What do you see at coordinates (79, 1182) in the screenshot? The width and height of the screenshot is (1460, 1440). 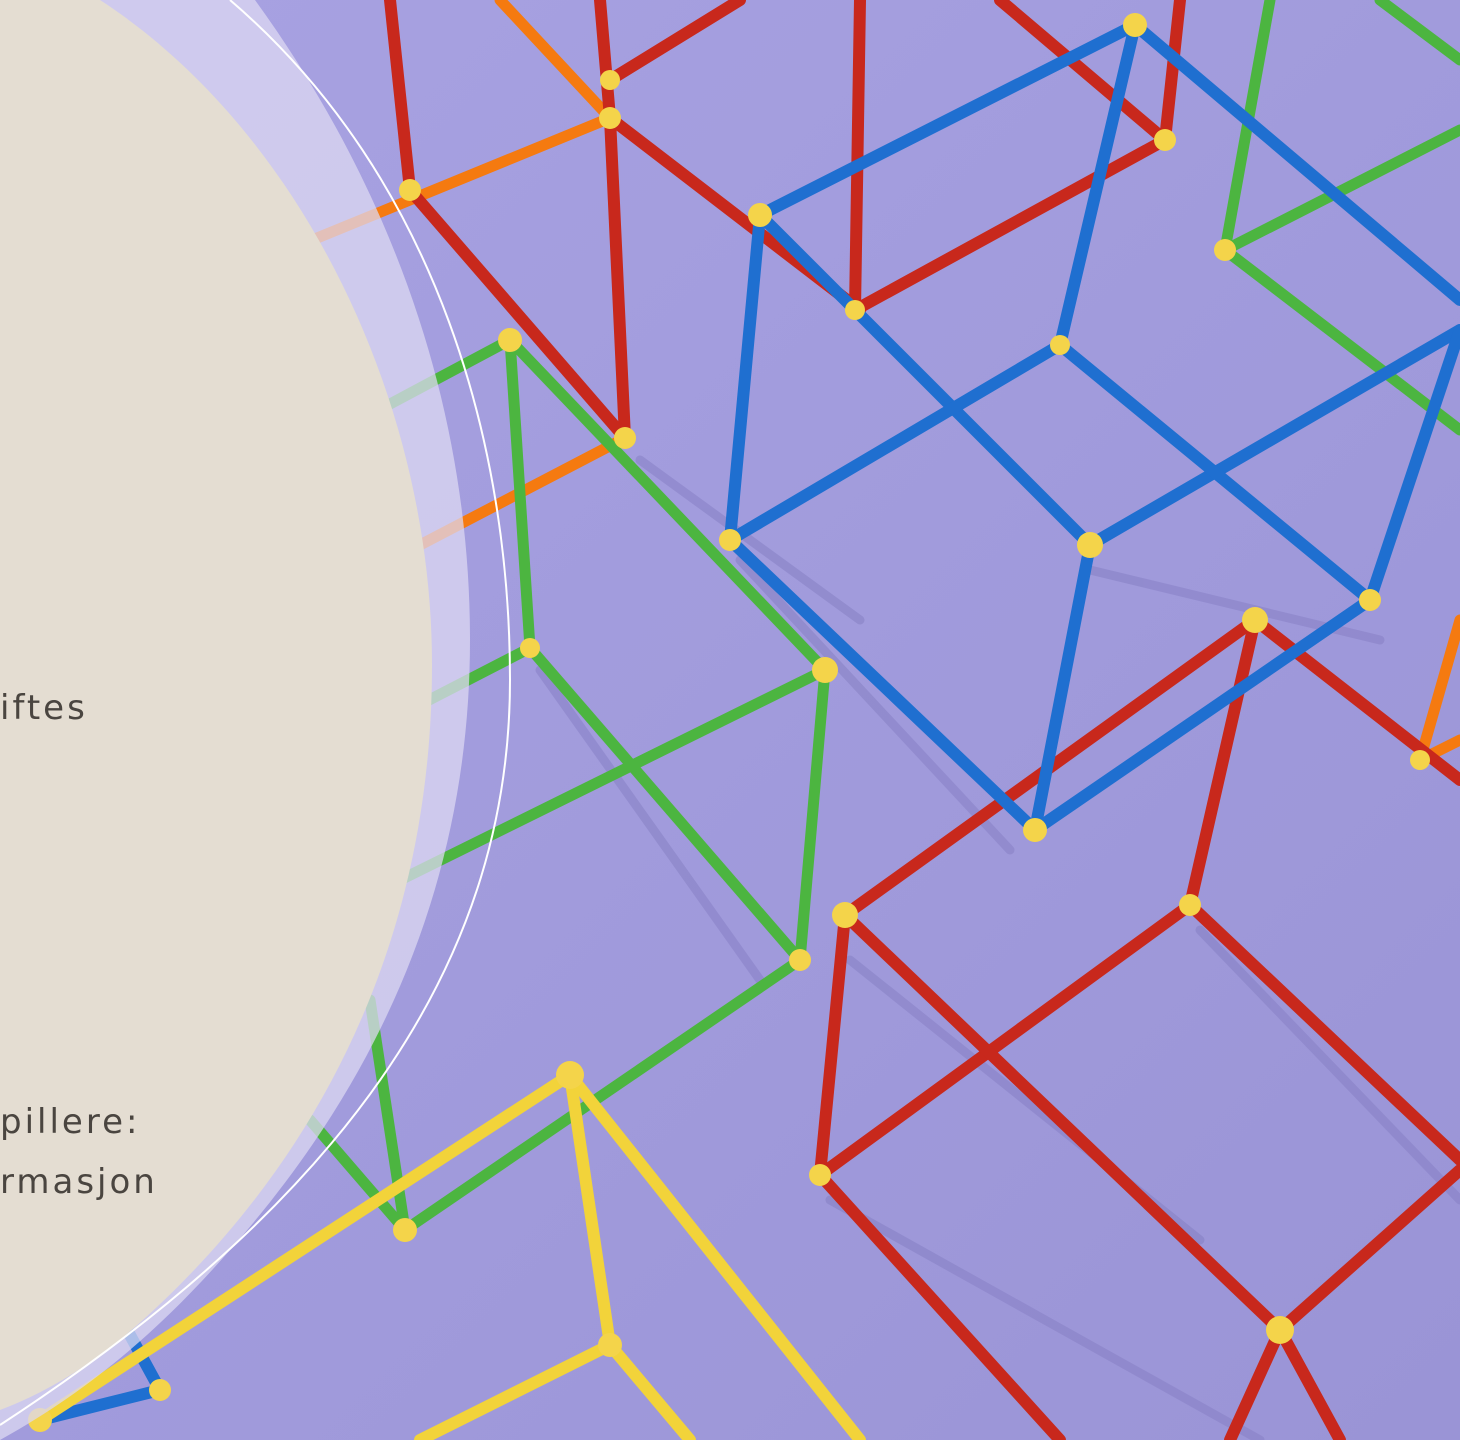 I see `text-line-3: rmasjon` at bounding box center [79, 1182].